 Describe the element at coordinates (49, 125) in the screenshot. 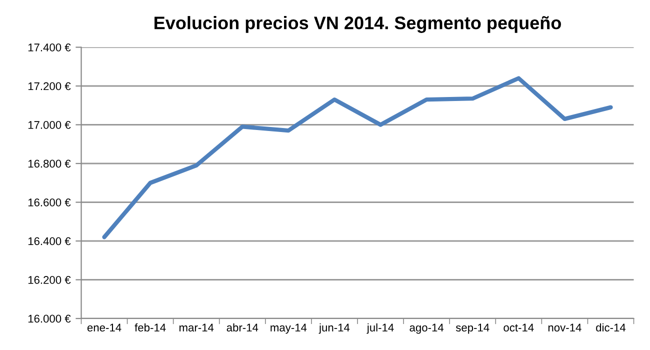

I see `y-tick-label: 17.000 €` at that location.